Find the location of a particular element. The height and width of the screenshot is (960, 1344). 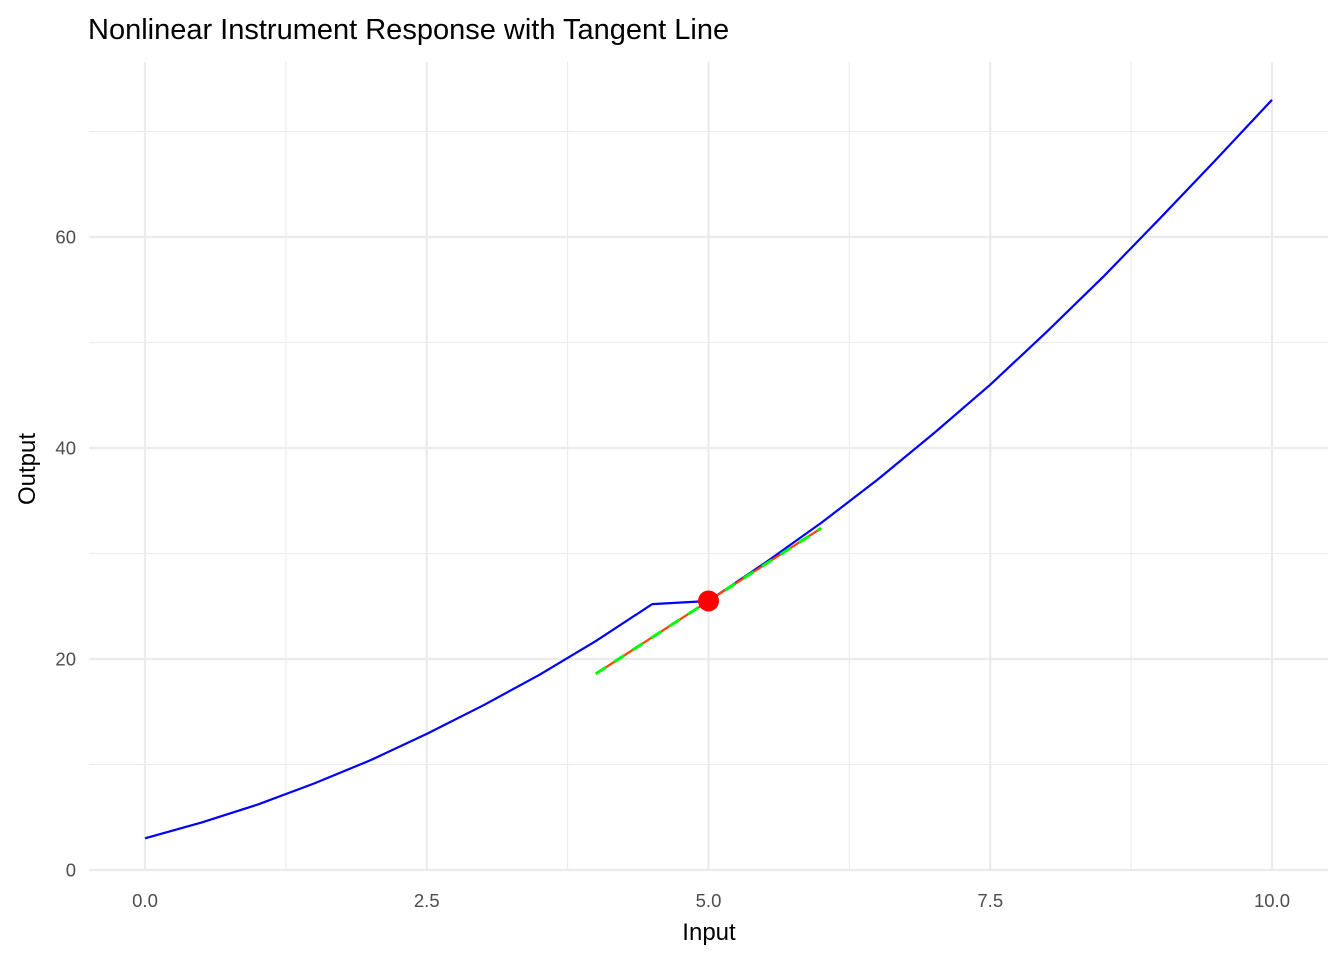

x-tick-label: 2.5 is located at coordinates (427, 900).